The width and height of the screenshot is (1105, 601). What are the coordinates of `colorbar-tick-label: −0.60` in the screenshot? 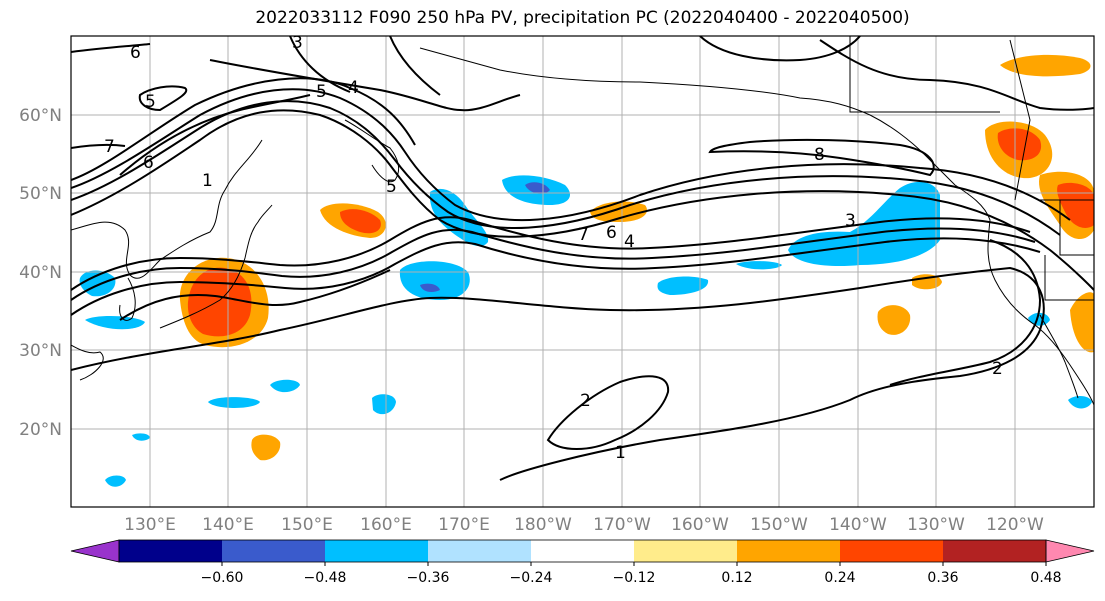 It's located at (222, 578).